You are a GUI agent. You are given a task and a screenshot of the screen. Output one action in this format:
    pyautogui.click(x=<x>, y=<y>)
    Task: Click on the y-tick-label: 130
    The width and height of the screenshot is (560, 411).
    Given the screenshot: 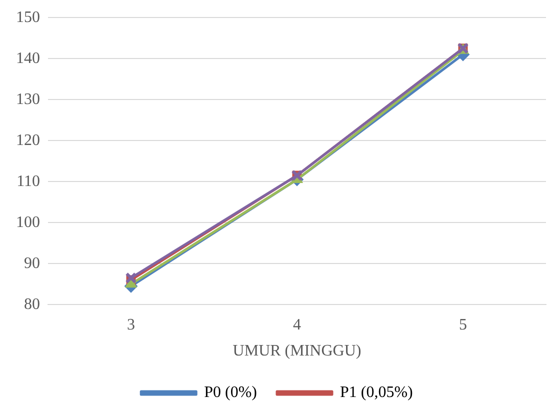 What is the action you would take?
    pyautogui.click(x=28, y=99)
    